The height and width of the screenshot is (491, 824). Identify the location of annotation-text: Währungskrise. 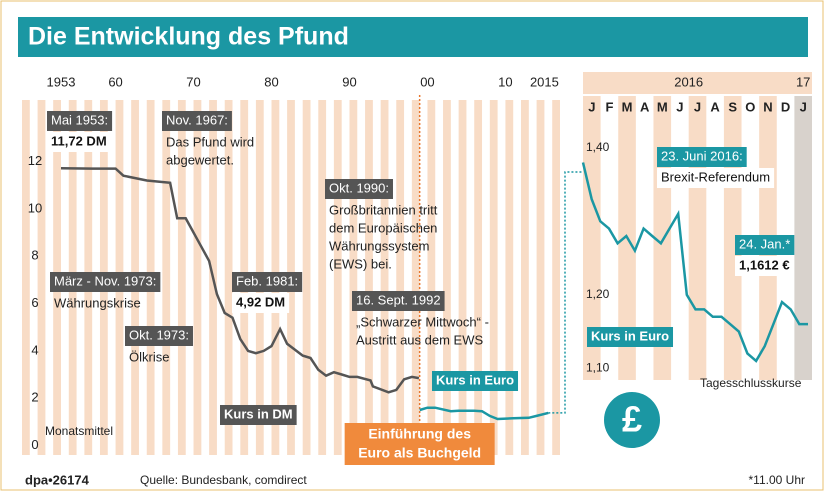
(97, 302).